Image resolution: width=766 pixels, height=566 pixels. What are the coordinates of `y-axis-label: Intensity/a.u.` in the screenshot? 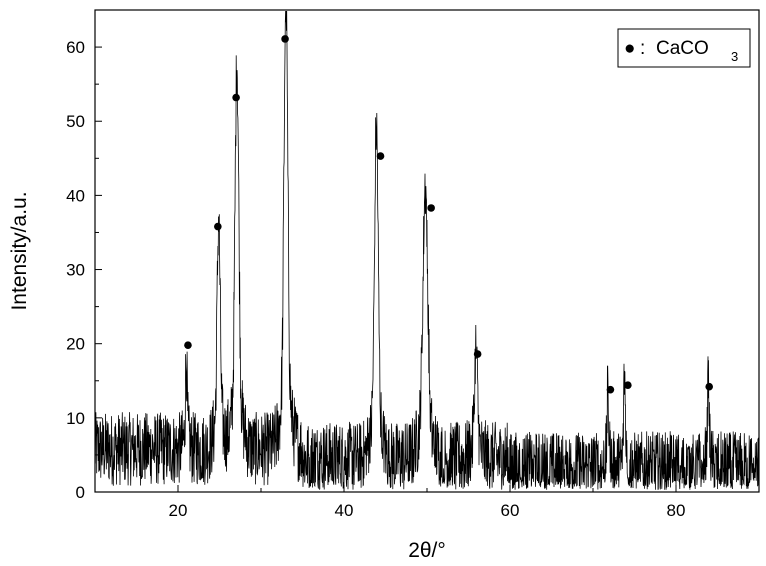 It's located at (19, 250).